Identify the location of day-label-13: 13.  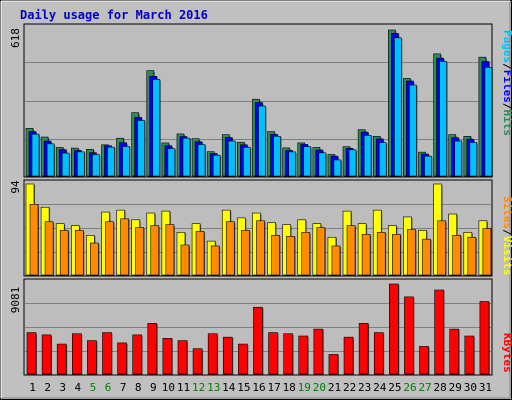
(213, 387).